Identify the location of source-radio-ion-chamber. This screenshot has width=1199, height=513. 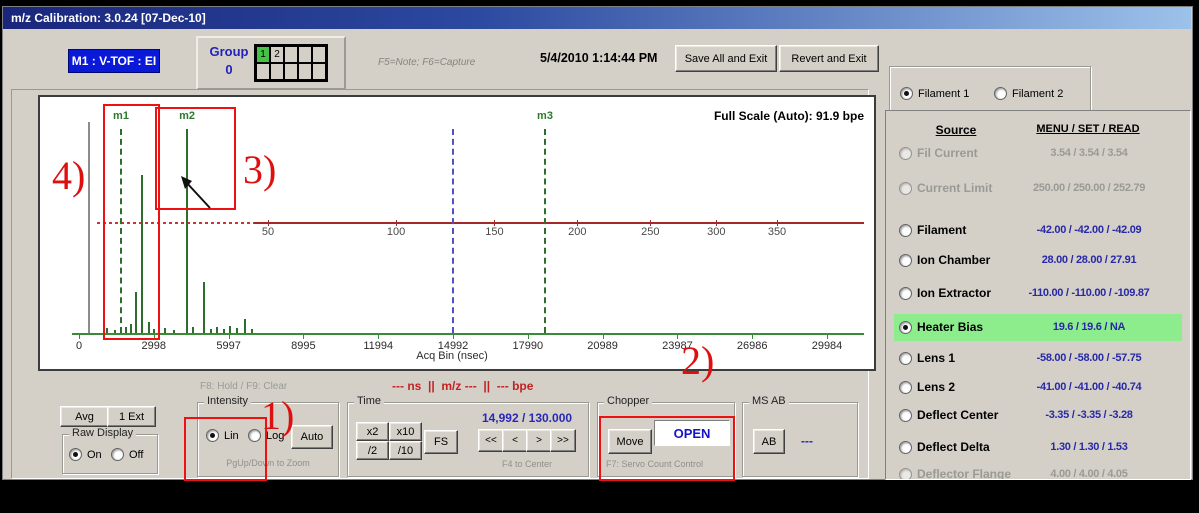
(905, 260).